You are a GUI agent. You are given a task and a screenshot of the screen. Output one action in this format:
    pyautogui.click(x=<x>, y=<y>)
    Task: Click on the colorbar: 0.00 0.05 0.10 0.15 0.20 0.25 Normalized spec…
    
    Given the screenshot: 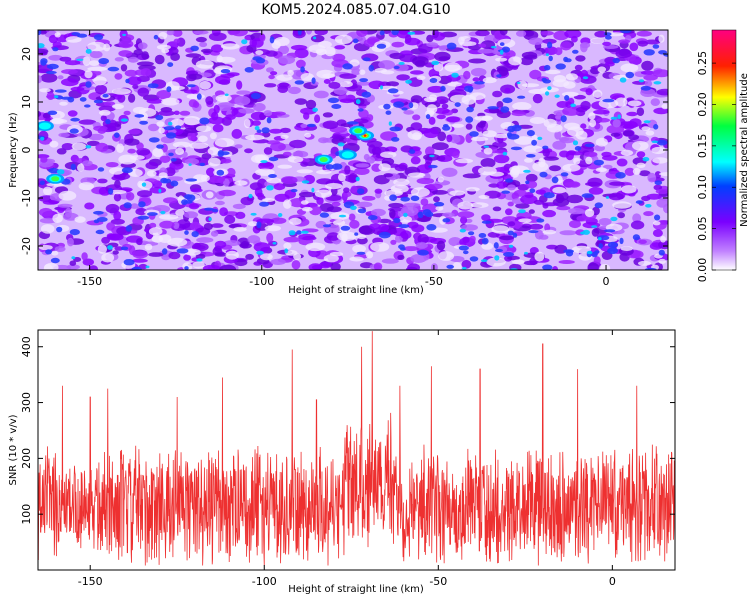 What is the action you would take?
    pyautogui.click(x=723, y=156)
    